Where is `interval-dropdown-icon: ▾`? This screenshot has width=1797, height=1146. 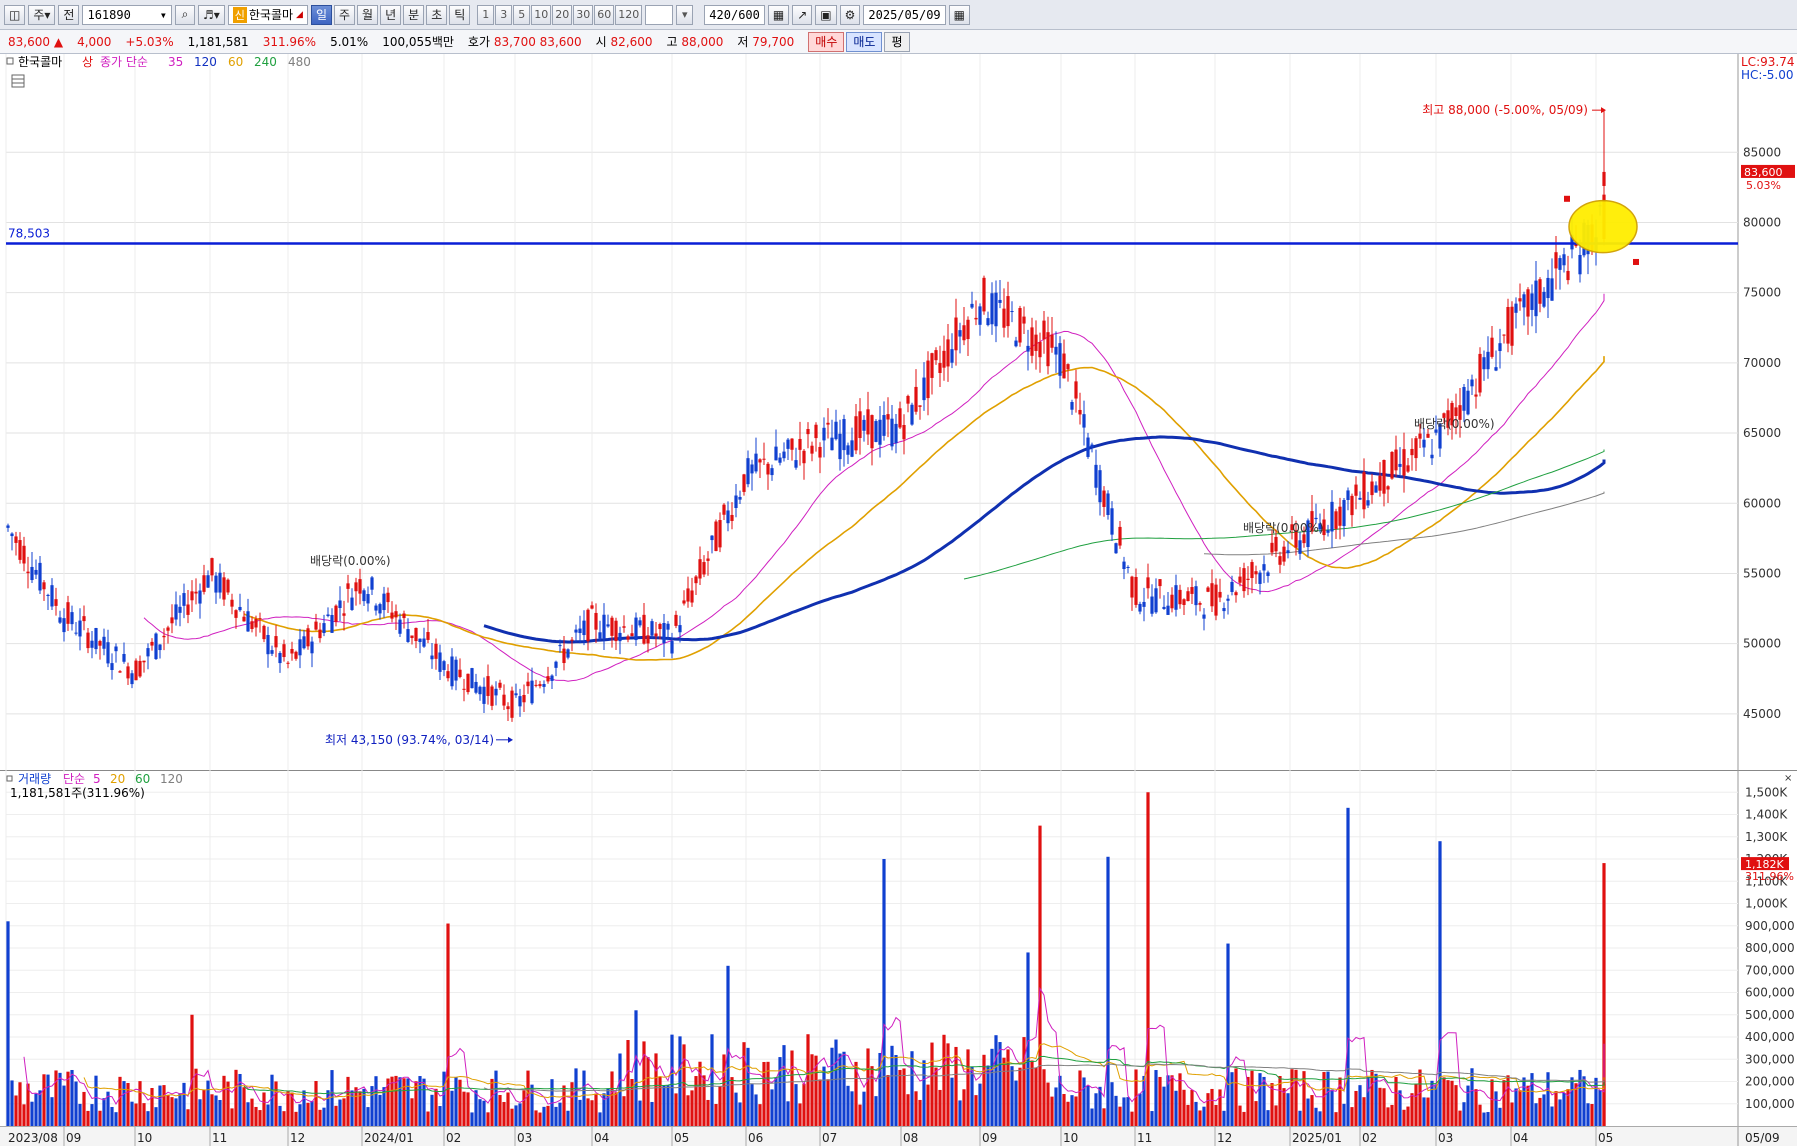
interval-dropdown-icon: ▾ is located at coordinates (685, 14).